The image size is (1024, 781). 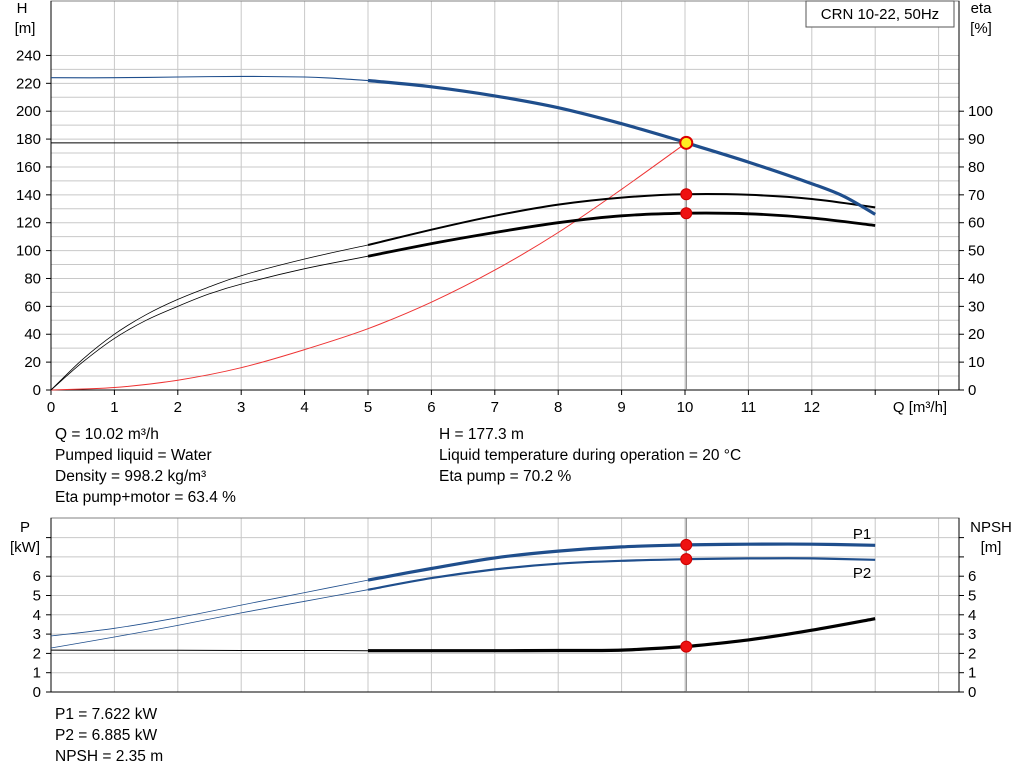 I want to click on left-y-tick-label: 140, so click(x=28, y=195).